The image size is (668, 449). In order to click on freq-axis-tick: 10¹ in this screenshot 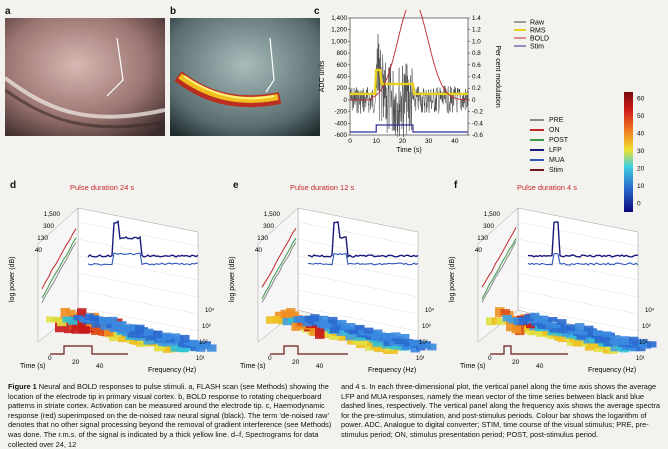, I will do `click(640, 359)`.